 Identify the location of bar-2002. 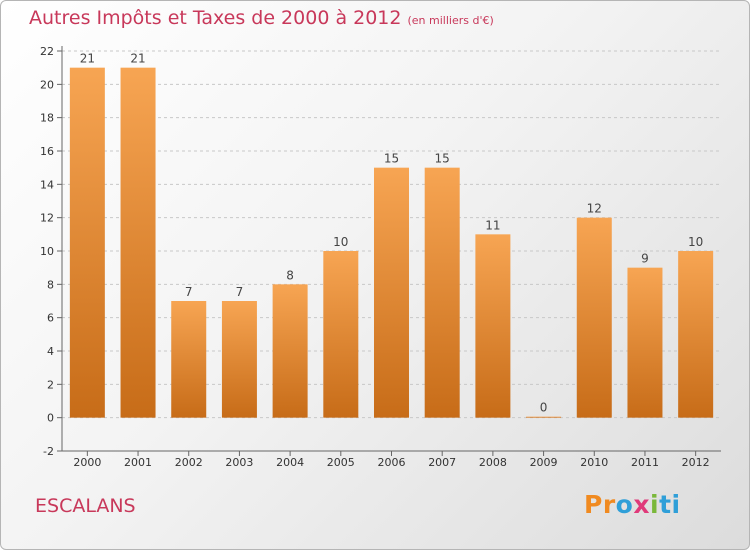
(189, 359).